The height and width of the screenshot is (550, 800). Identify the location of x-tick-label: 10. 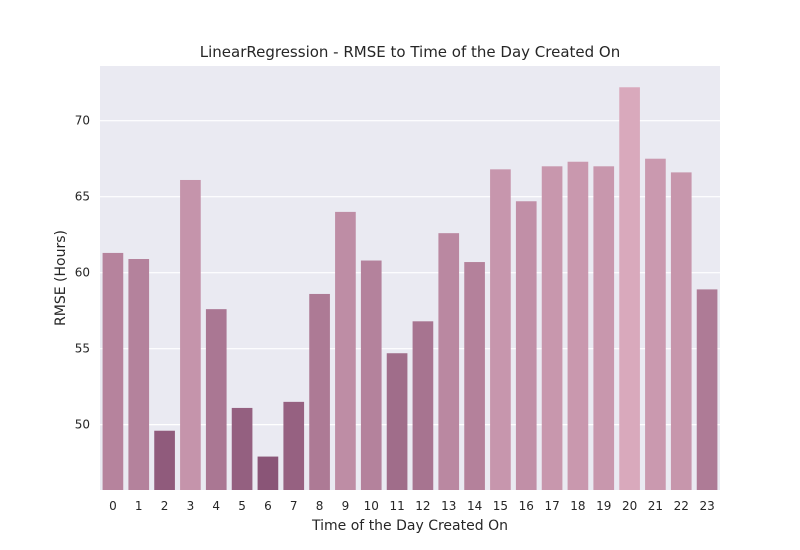
(371, 506).